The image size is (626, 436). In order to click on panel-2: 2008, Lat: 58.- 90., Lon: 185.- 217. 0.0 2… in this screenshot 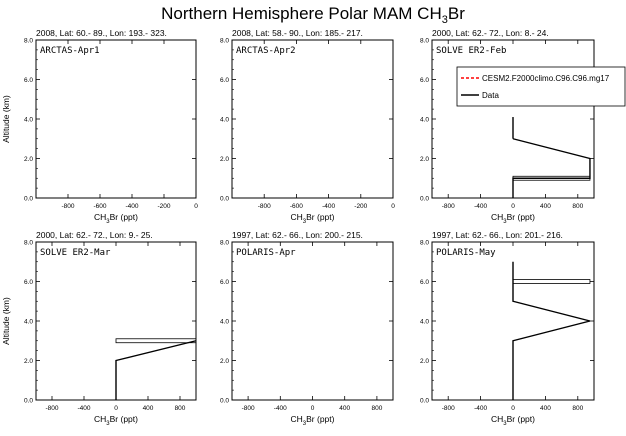, I will do `click(307, 126)`.